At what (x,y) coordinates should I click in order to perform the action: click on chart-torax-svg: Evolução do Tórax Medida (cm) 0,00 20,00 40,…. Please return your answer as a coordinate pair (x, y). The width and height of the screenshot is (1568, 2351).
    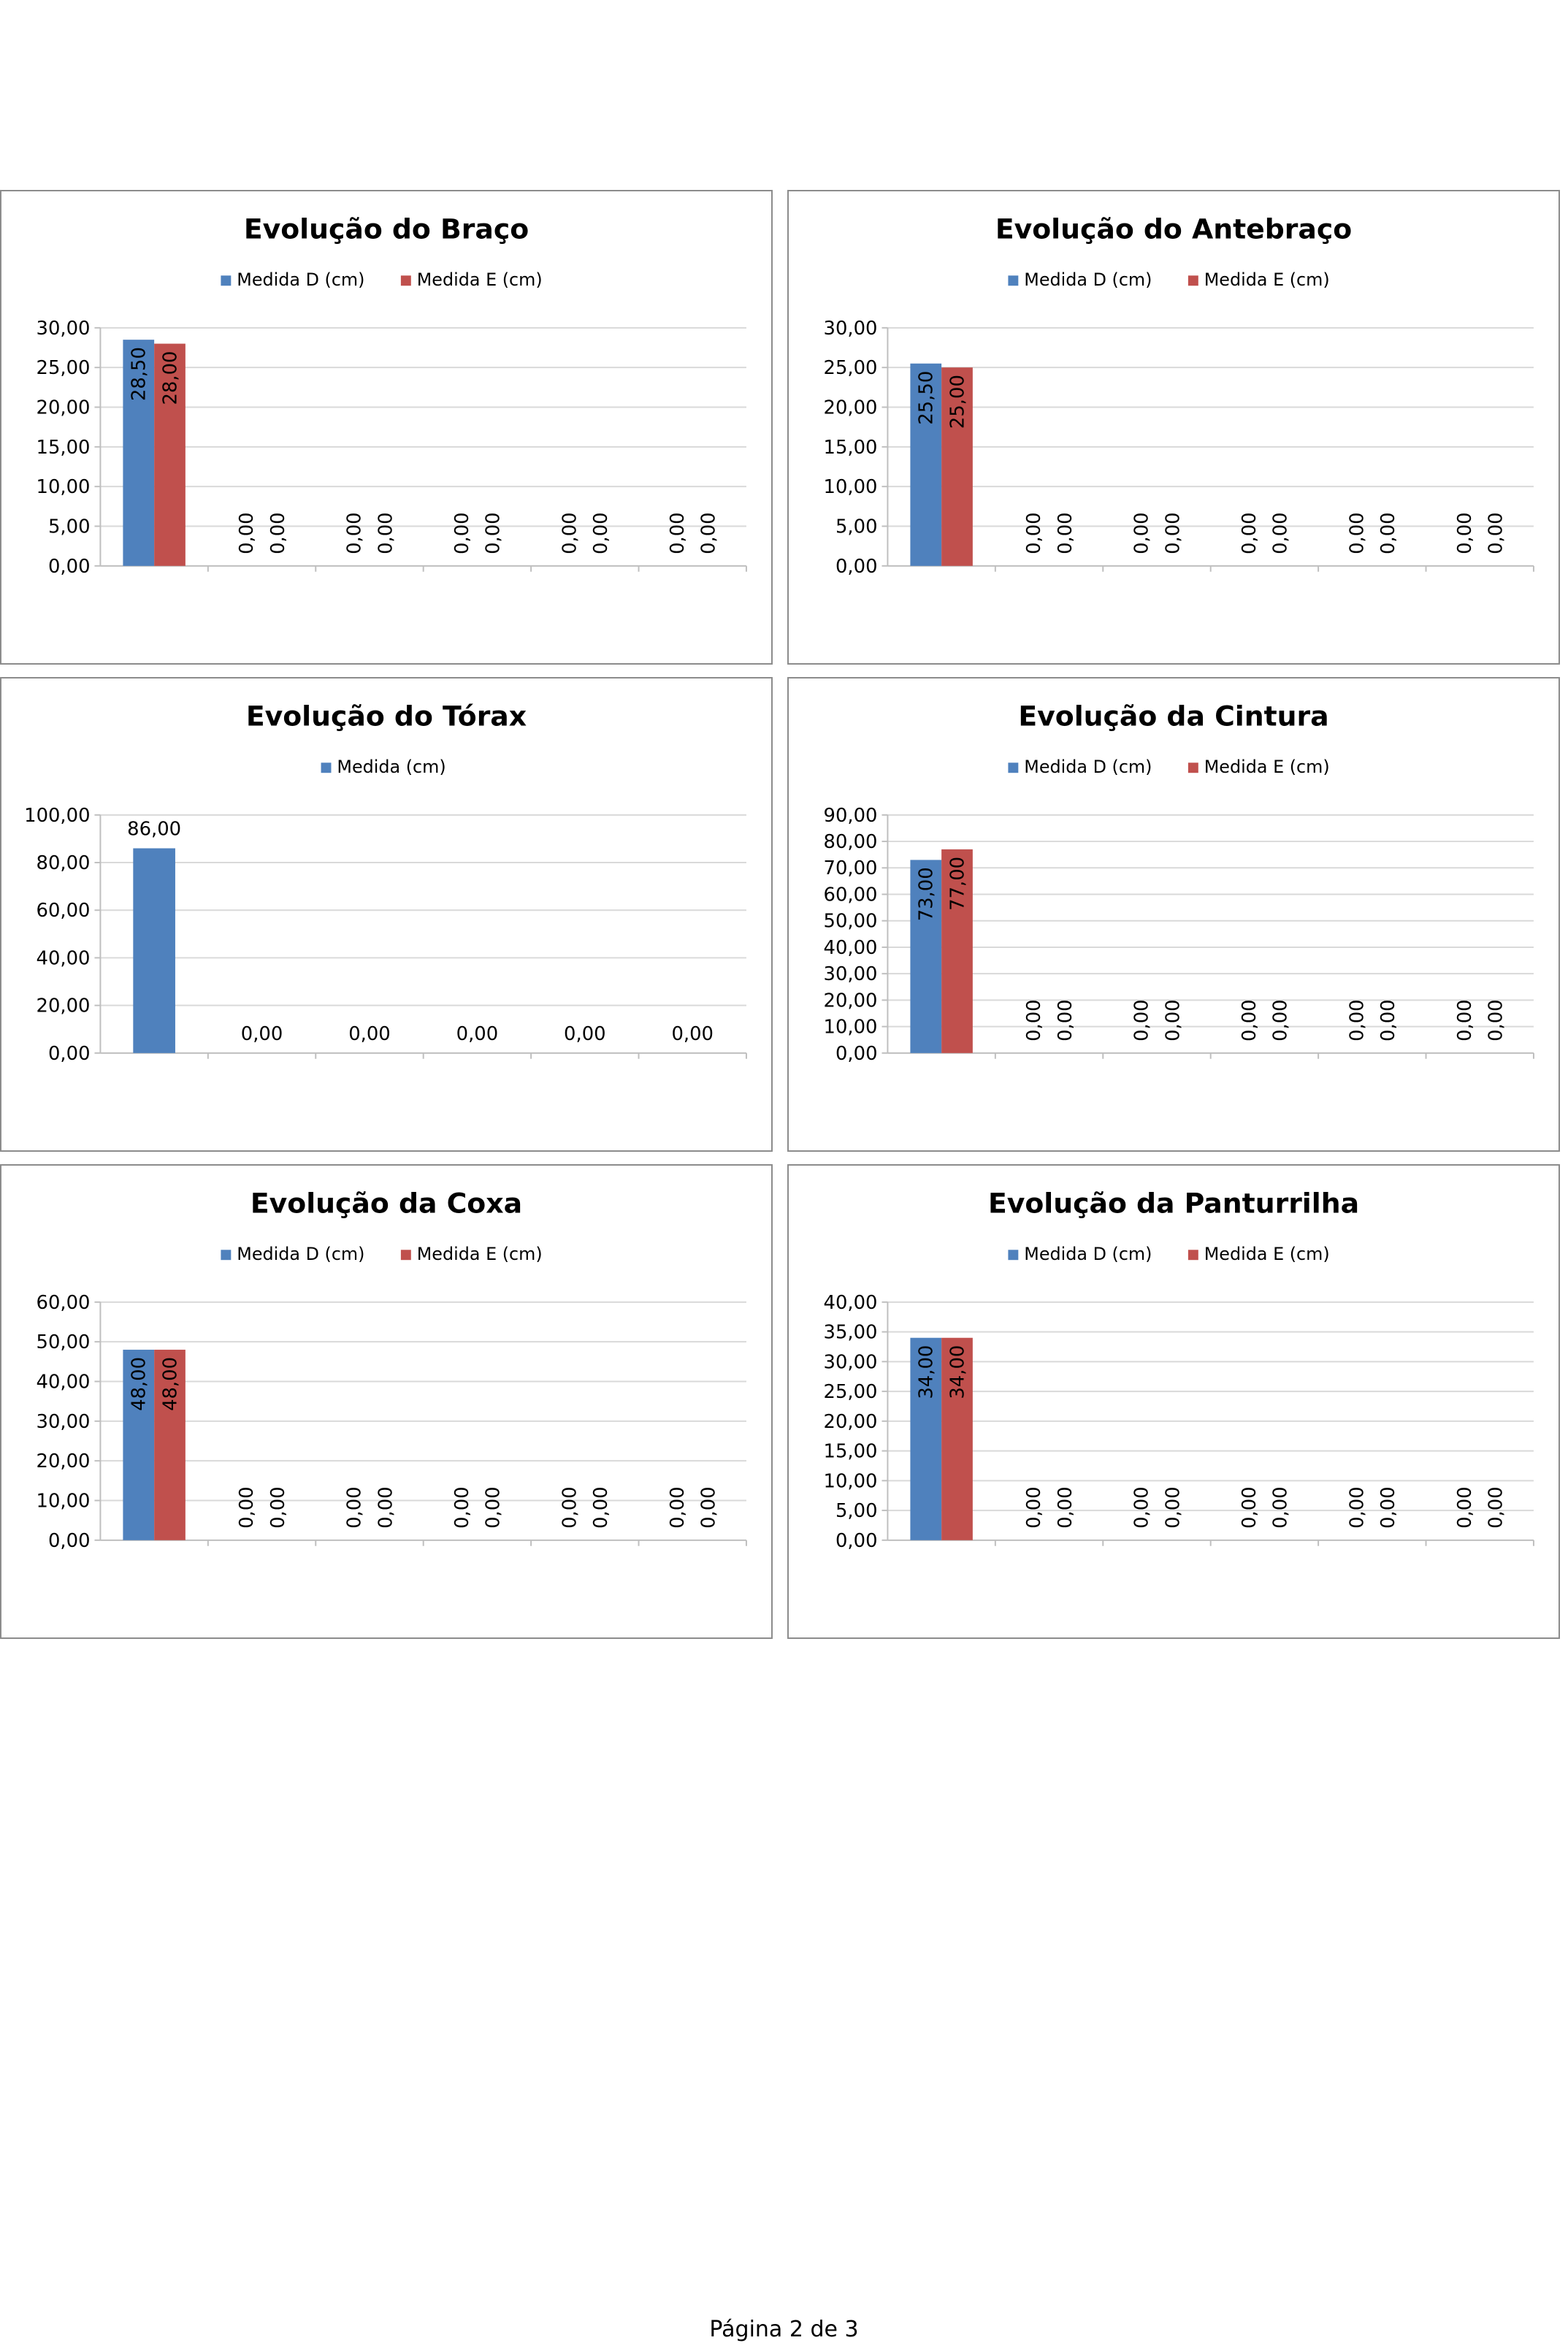
    Looking at the image, I should click on (385, 882).